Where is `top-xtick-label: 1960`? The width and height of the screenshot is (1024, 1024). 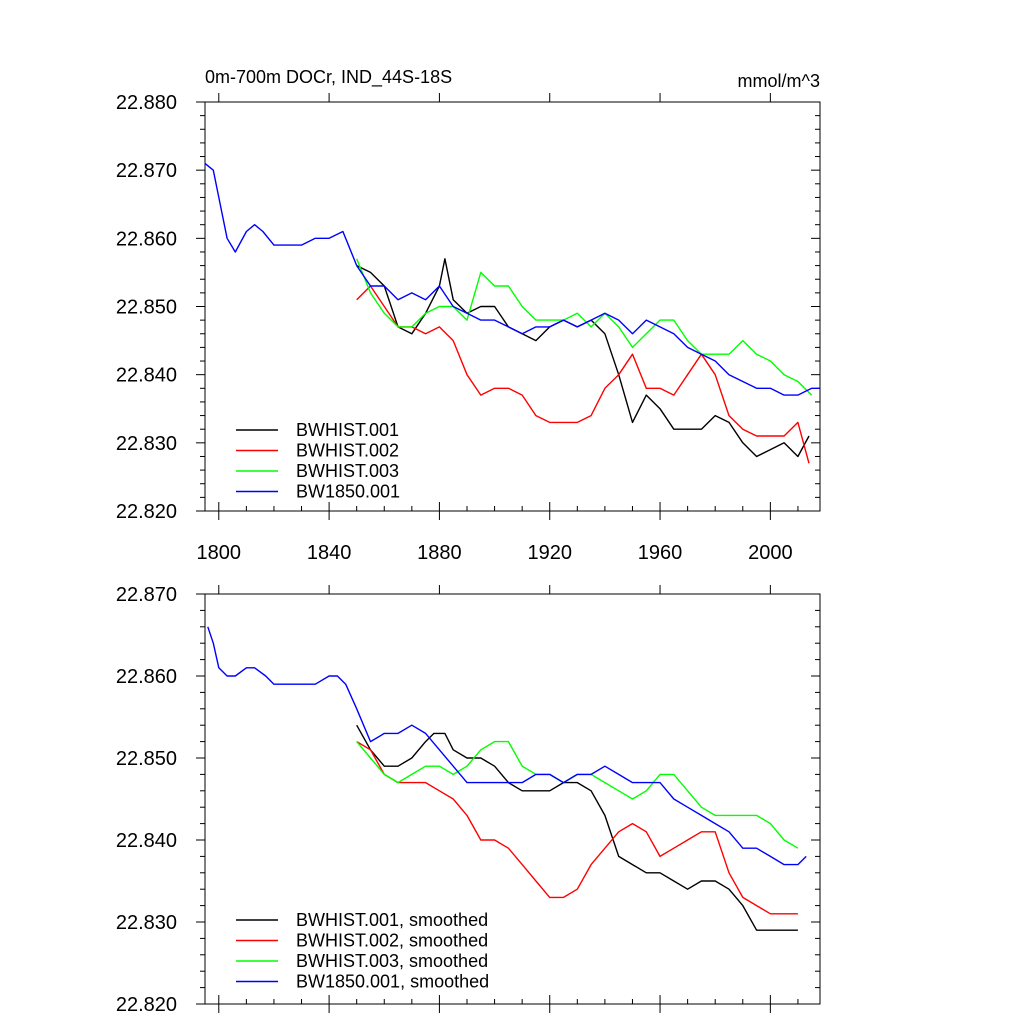 top-xtick-label: 1960 is located at coordinates (660, 553).